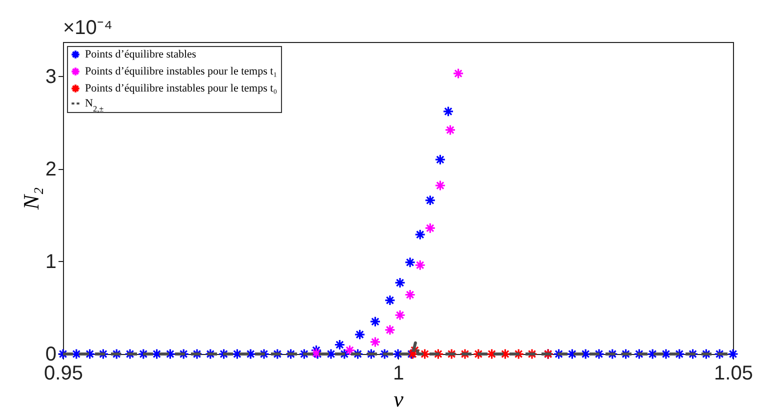 This screenshot has height=416, width=758. Describe the element at coordinates (94, 105) in the screenshot. I see `legend-label: N$_{2,±}$` at that location.